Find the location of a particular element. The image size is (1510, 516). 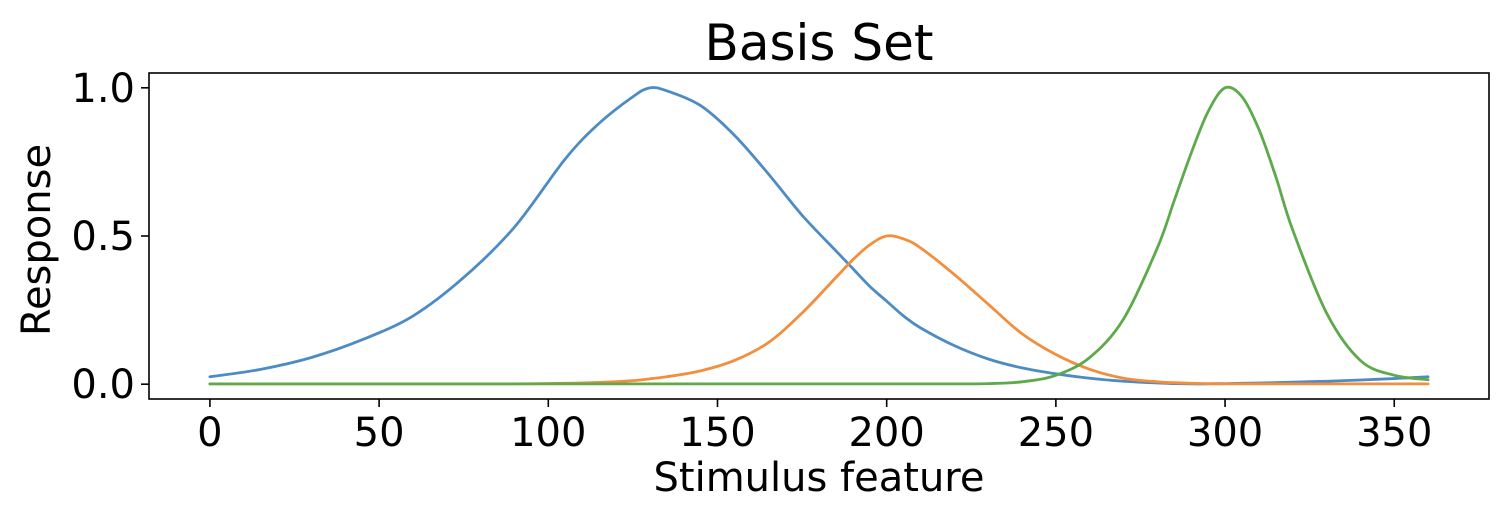

y-axis-label: Response is located at coordinates (37, 240).